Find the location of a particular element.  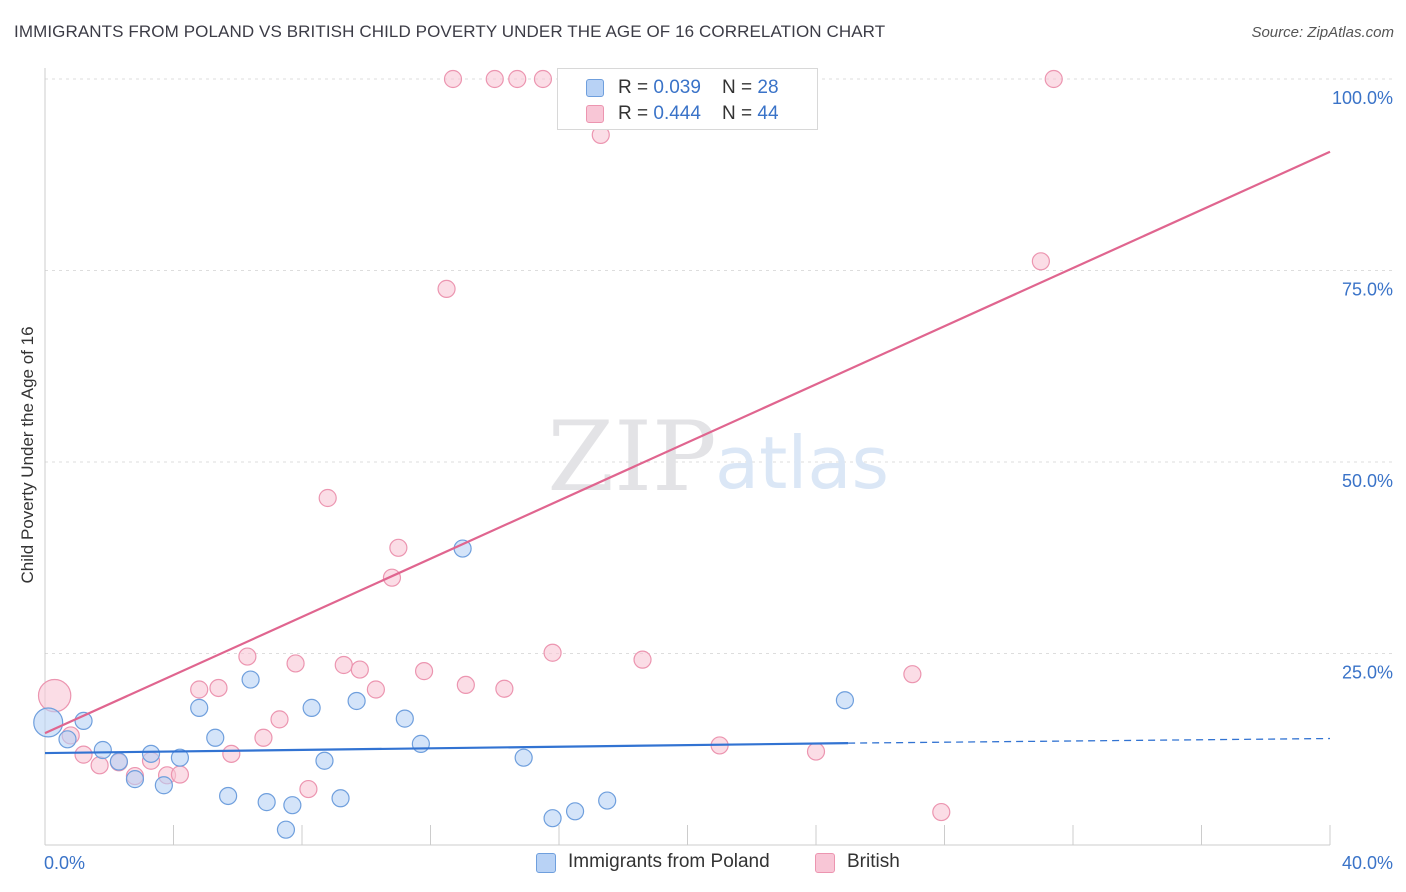

poland-trend-extension is located at coordinates (1089, 740).